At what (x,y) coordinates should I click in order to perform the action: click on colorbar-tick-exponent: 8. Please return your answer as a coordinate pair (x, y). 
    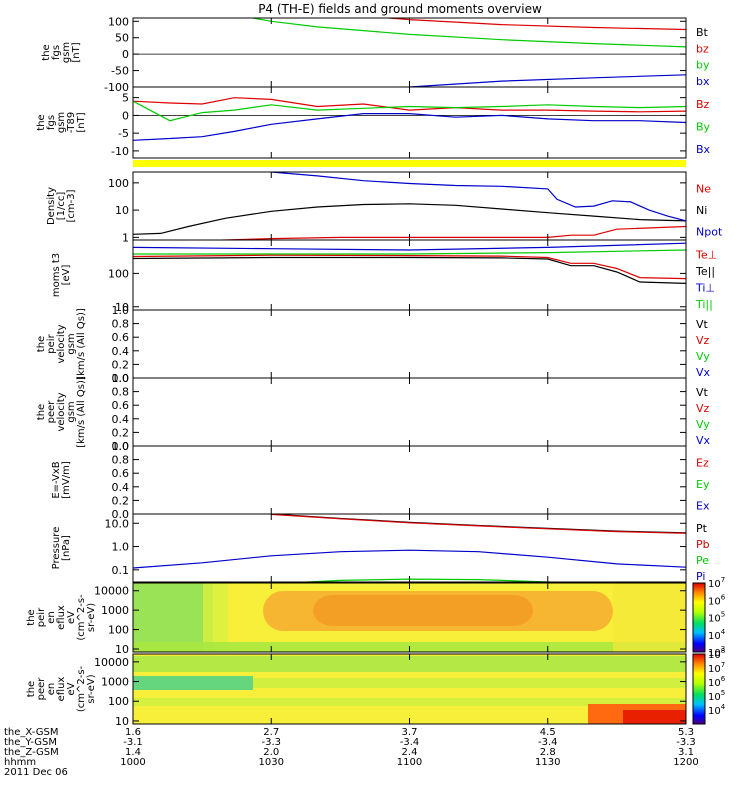
    Looking at the image, I should click on (723, 651).